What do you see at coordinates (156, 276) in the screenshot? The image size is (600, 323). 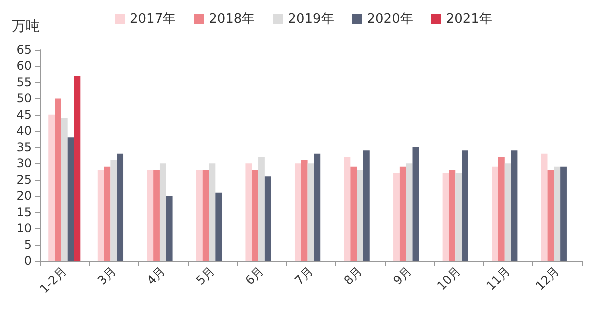 I see `x-tick-label: 4月` at bounding box center [156, 276].